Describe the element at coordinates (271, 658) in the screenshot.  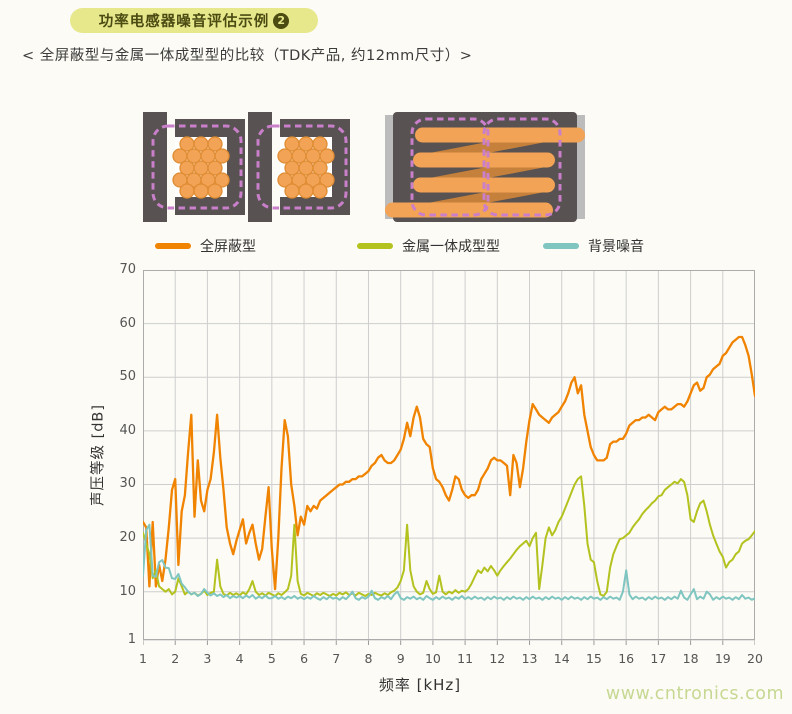
I see `x-tick-label: 5` at that location.